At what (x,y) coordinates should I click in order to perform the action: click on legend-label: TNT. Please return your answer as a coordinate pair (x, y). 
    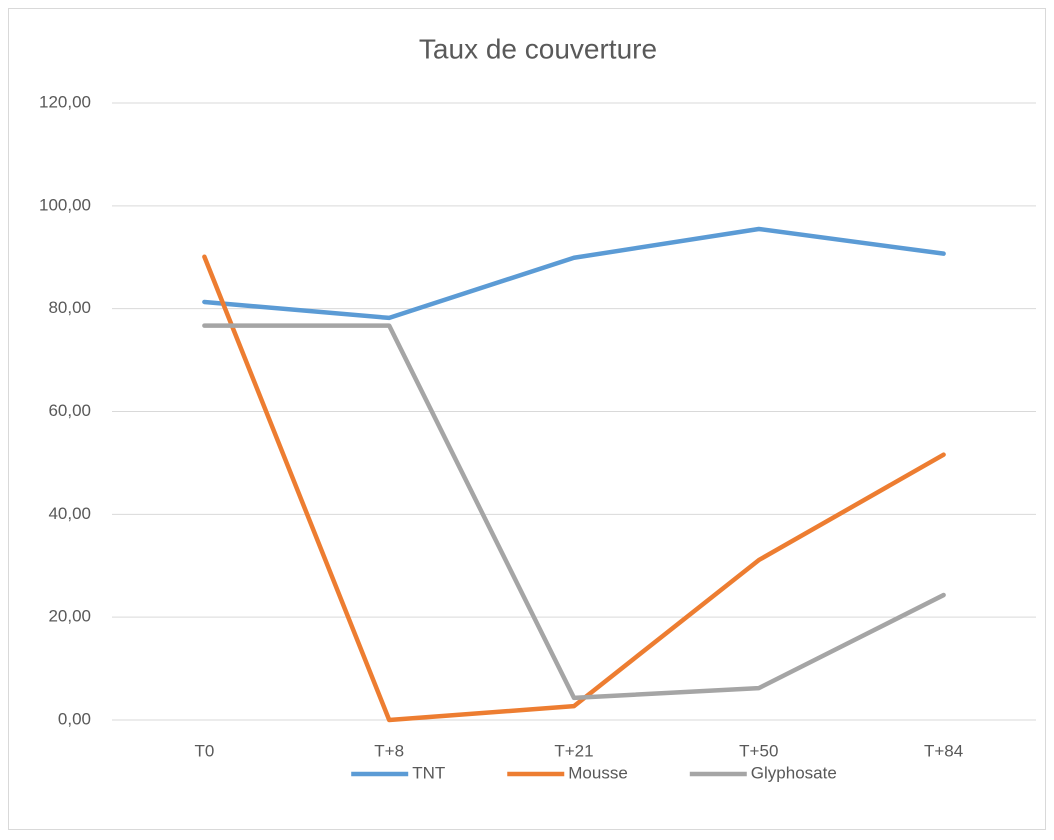
    Looking at the image, I should click on (428, 772).